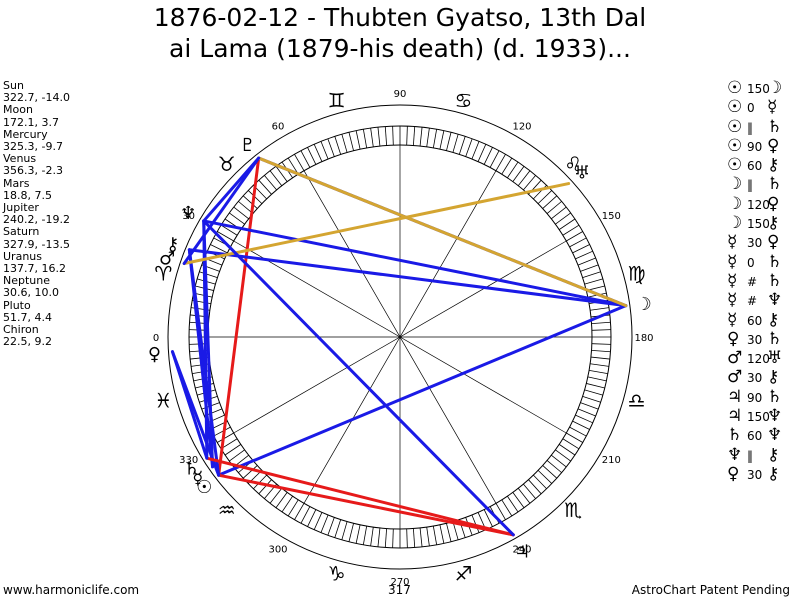  I want to click on position-value: 327.9, -13.5, so click(36, 244).